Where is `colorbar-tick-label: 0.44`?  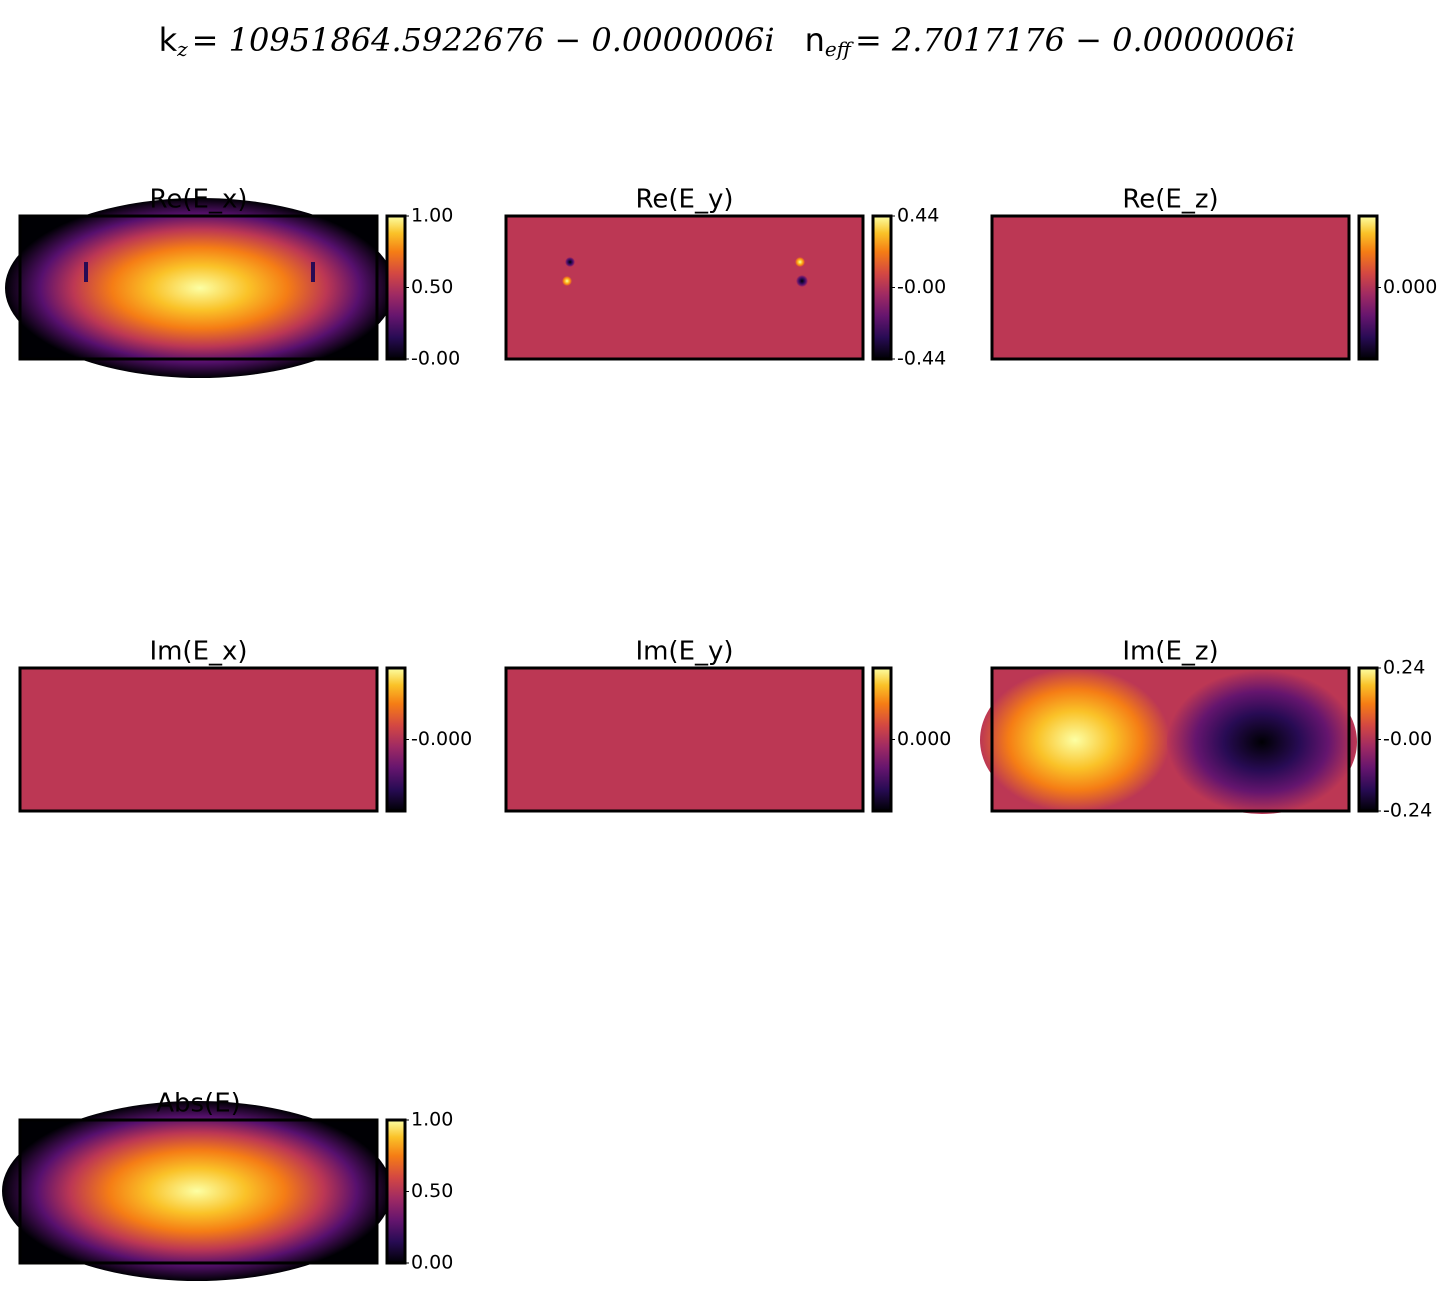
colorbar-tick-label: 0.44 is located at coordinates (918, 216).